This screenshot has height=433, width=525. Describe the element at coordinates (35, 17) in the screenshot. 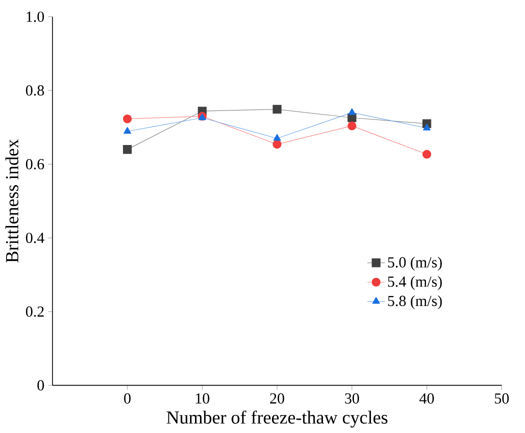

I see `y-tick-label: 1.0` at that location.